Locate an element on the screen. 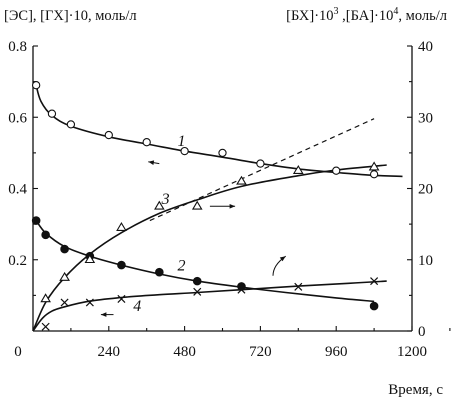 This screenshot has width=455, height=406. x-tick-label: 1200 is located at coordinates (412, 352).